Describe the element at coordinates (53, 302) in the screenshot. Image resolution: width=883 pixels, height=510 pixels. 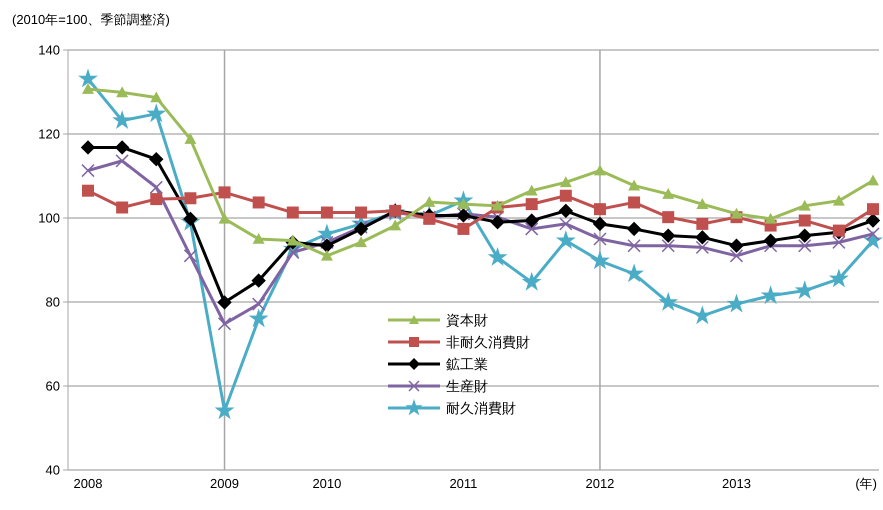
I see `y-tick-label: 80` at that location.